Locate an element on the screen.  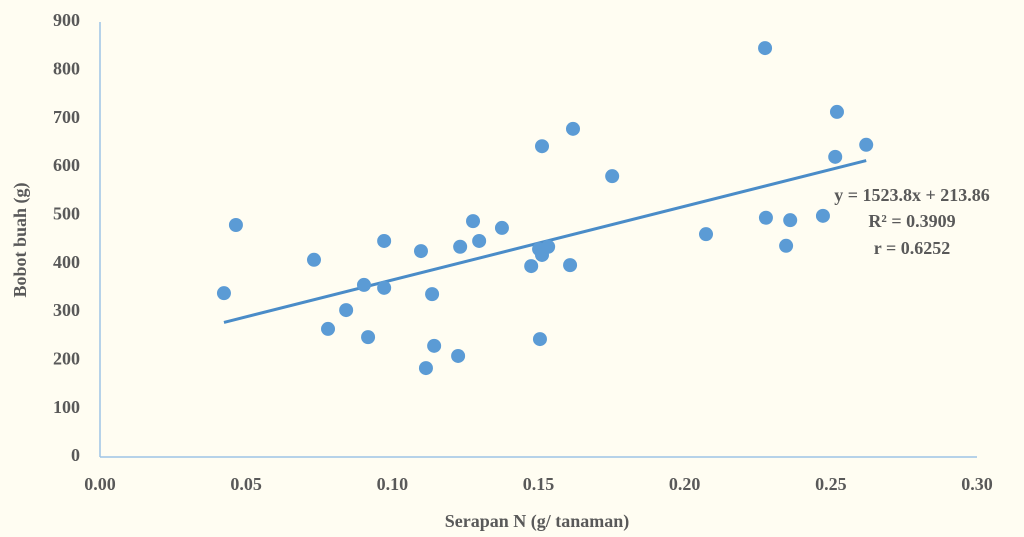
y-tick-label: 100 is located at coordinates (66, 407).